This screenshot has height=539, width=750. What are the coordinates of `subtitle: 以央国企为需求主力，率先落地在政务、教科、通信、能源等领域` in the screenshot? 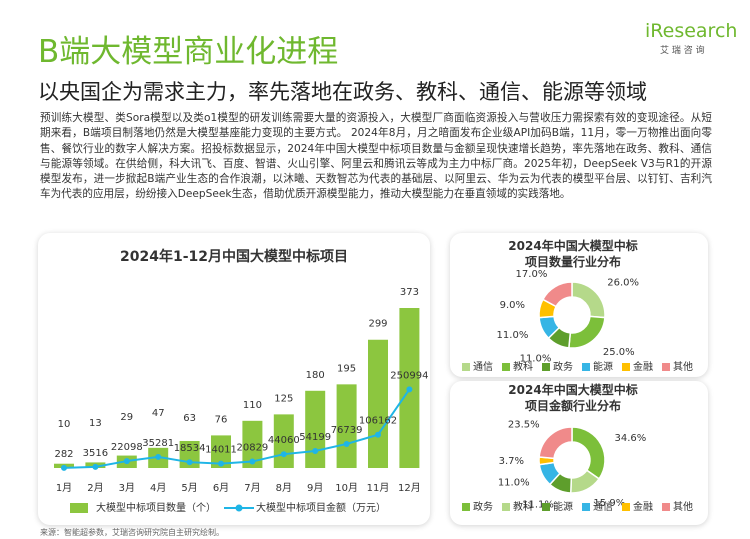 It's located at (342, 92).